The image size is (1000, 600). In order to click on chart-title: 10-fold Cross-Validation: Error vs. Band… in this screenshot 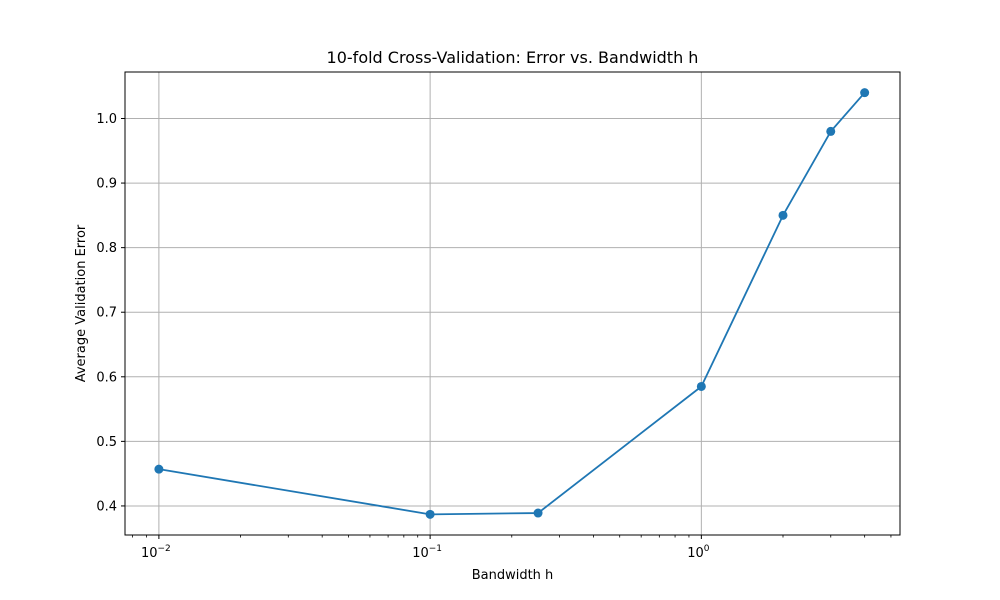, I will do `click(513, 57)`.